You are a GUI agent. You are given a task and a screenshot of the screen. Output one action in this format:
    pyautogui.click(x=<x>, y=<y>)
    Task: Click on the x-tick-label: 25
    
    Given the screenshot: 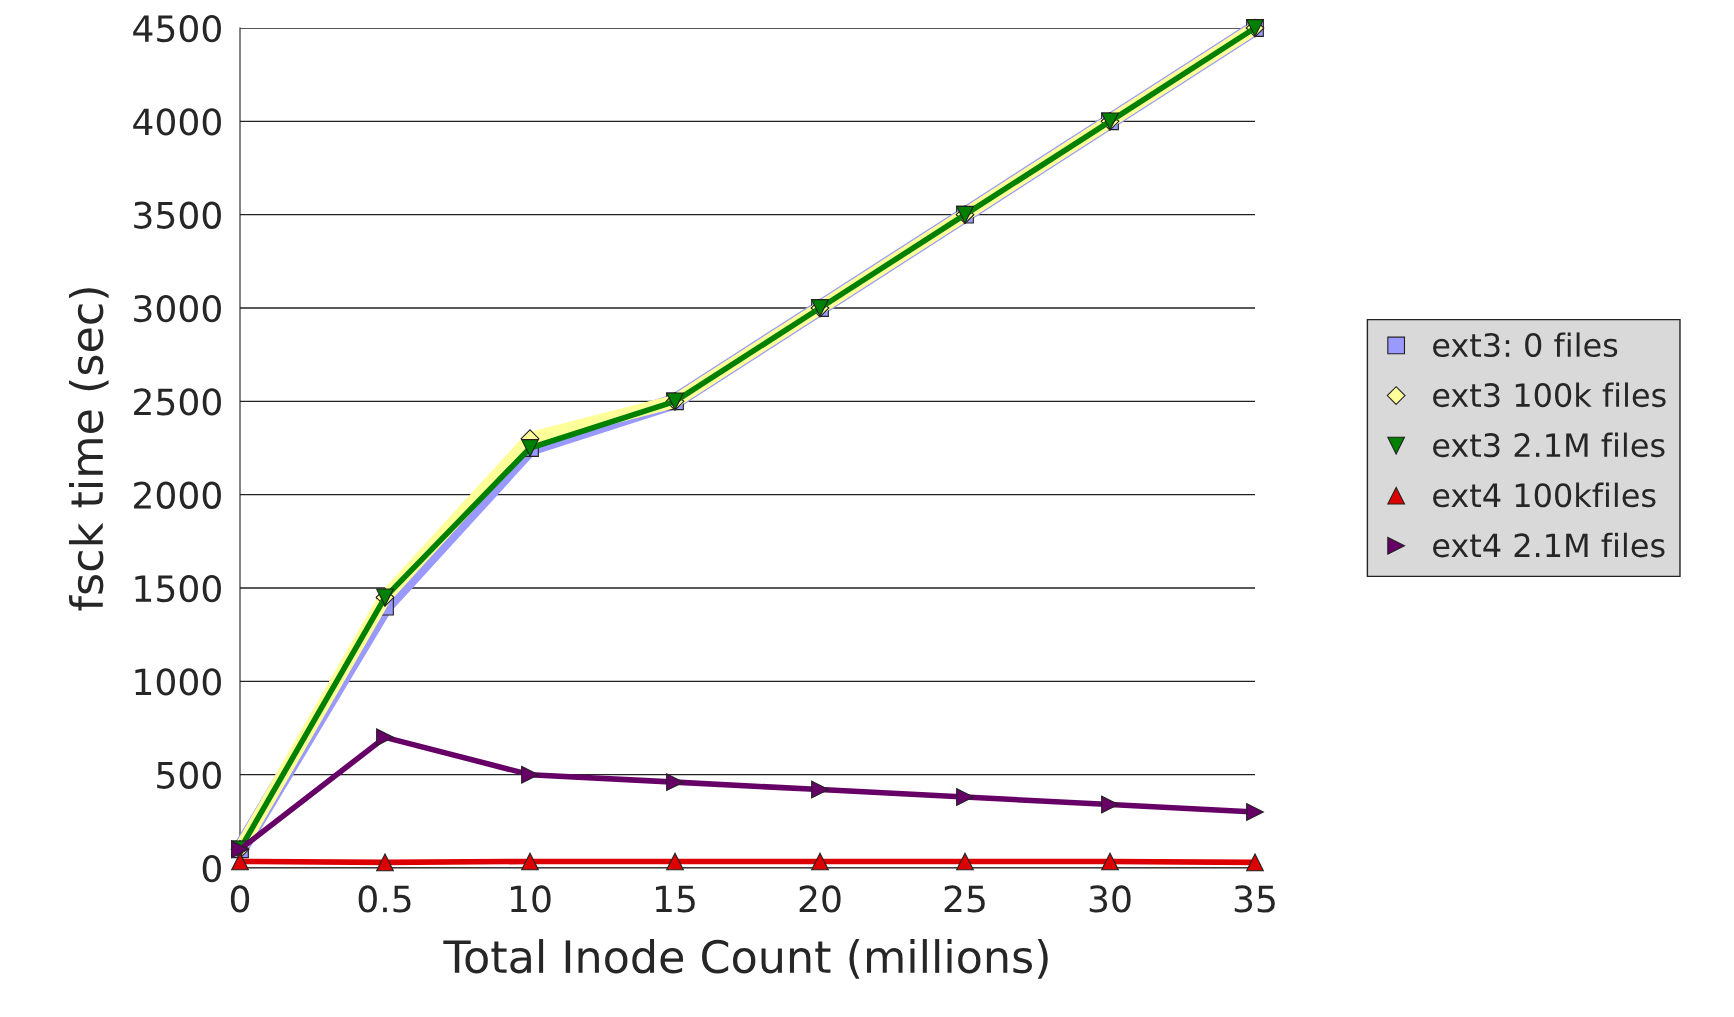 What is the action you would take?
    pyautogui.click(x=964, y=899)
    